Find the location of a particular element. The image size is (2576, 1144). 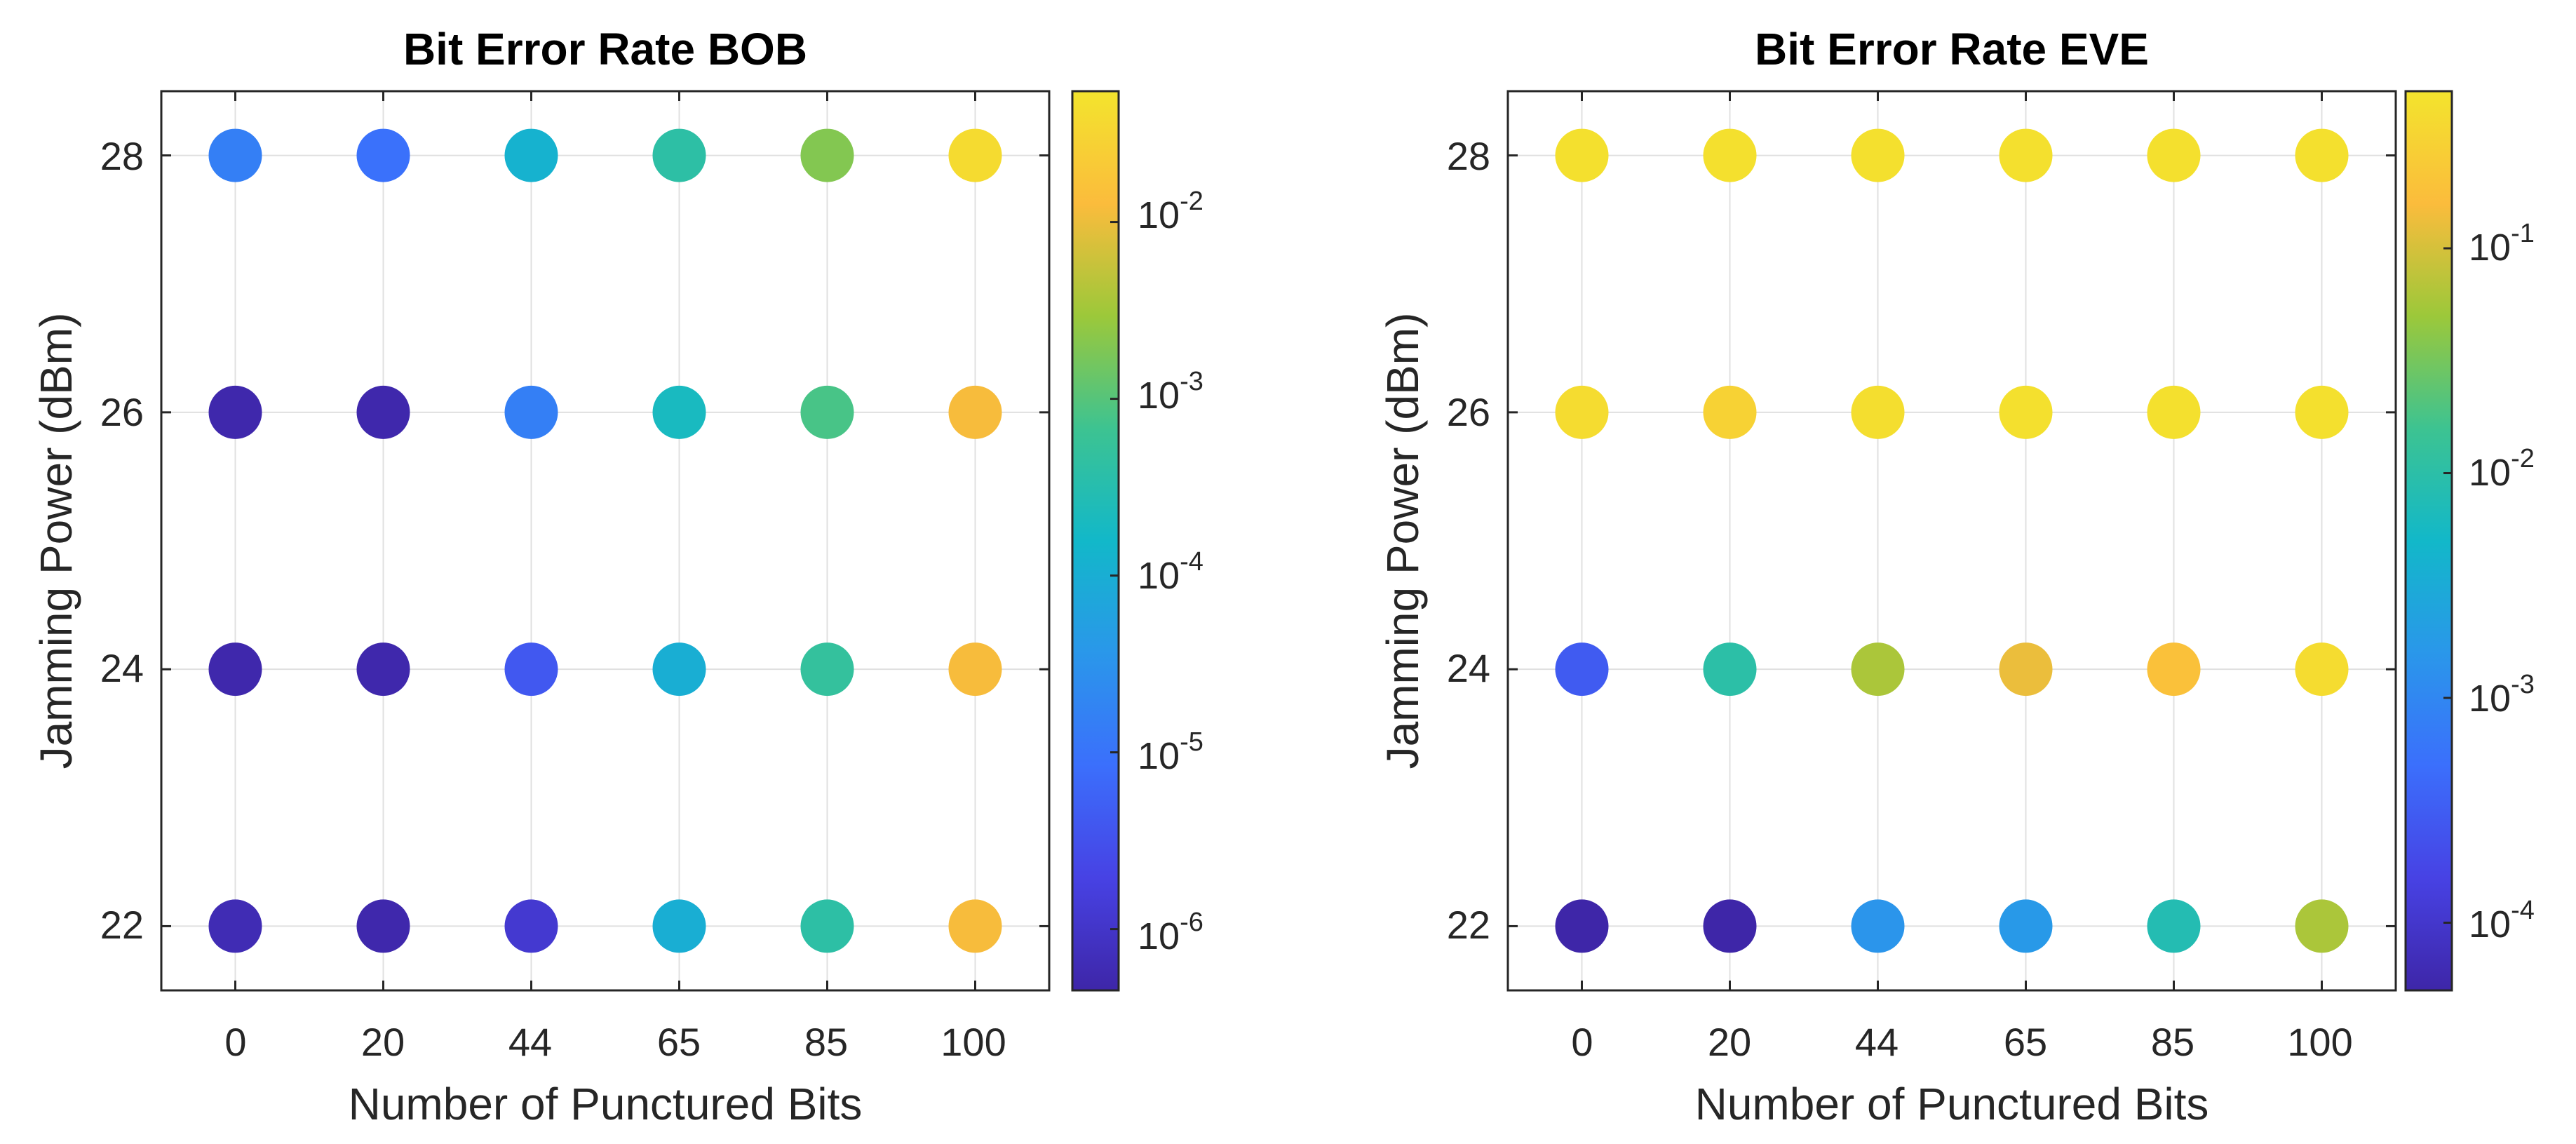

colorbar-tick-label: 10⁻⁶ is located at coordinates (1170, 932).